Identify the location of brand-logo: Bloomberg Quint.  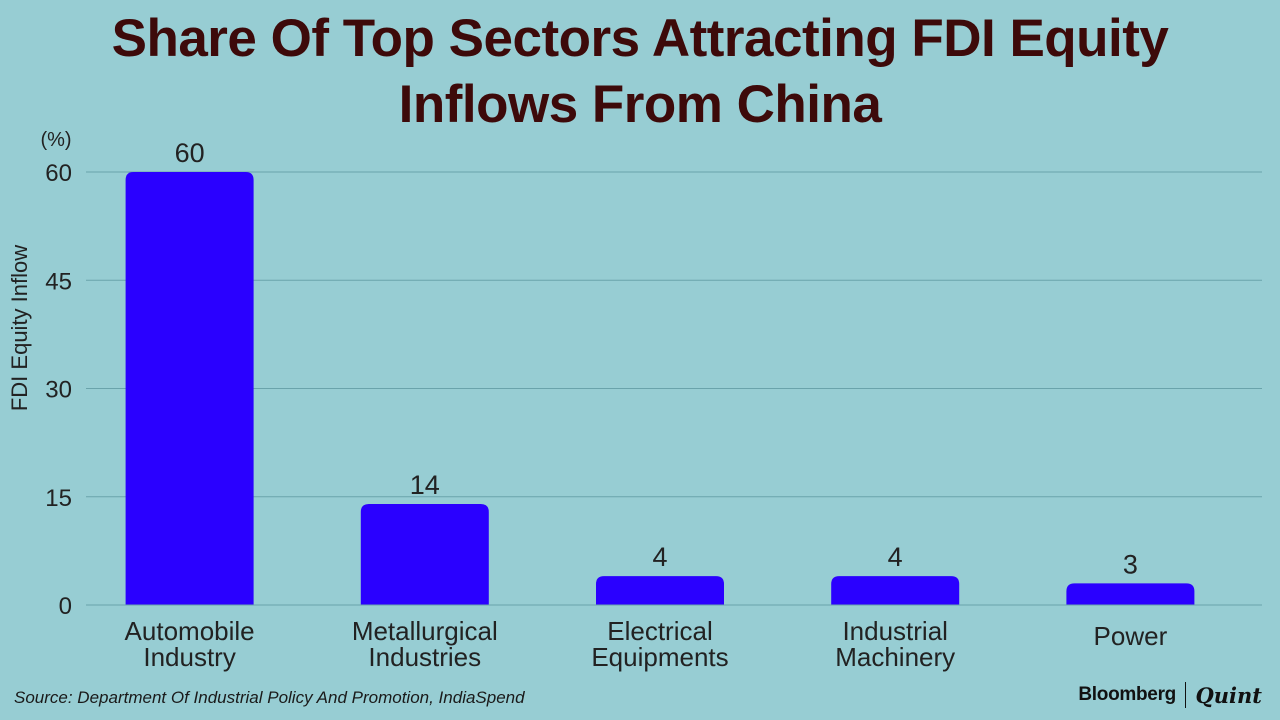
(1170, 695).